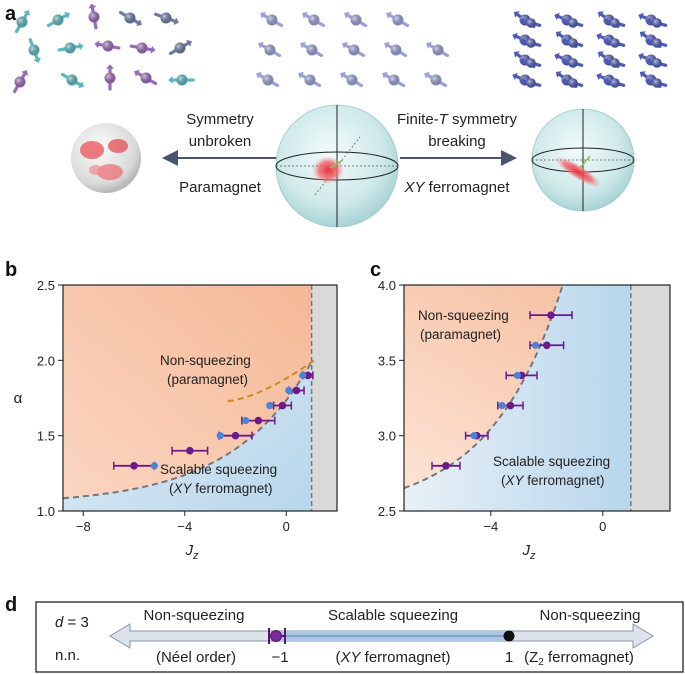 Image resolution: width=685 pixels, height=674 pixels. I want to click on boundary-curve, so click(484, 387).